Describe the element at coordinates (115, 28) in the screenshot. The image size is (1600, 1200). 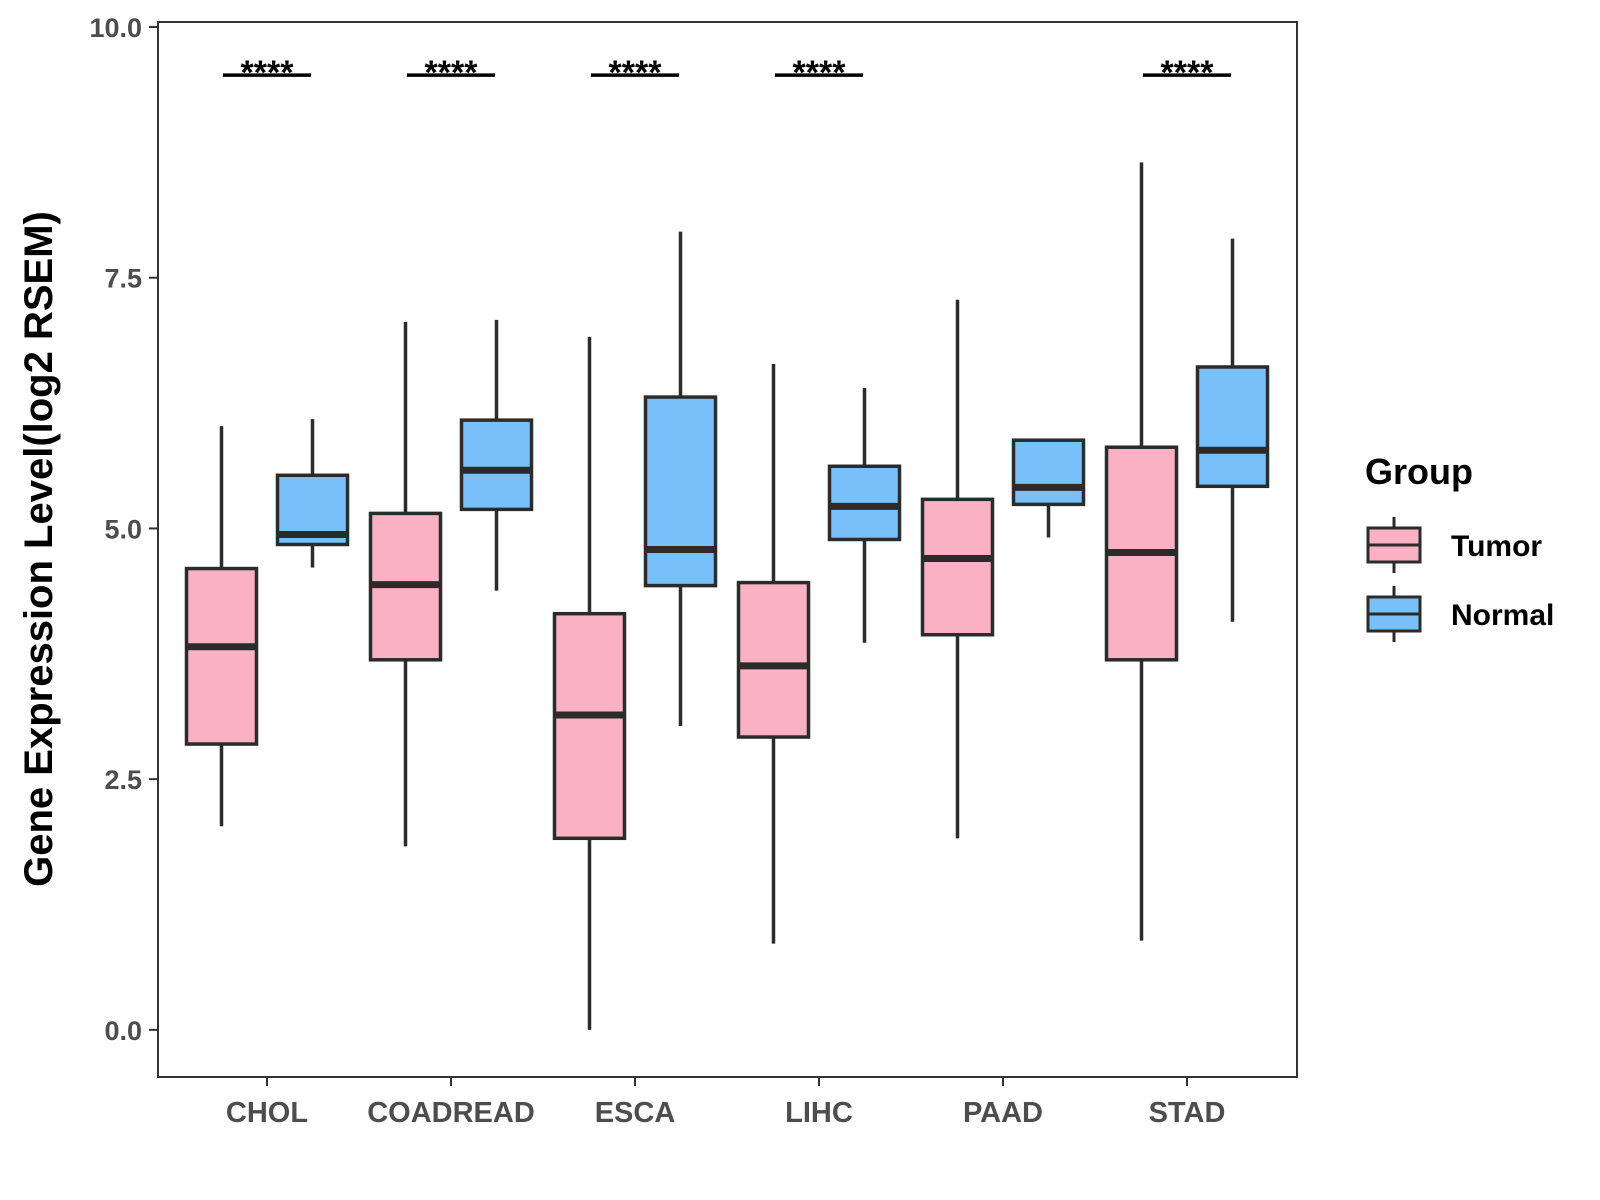
I see `y-tick-label: 10.0` at that location.